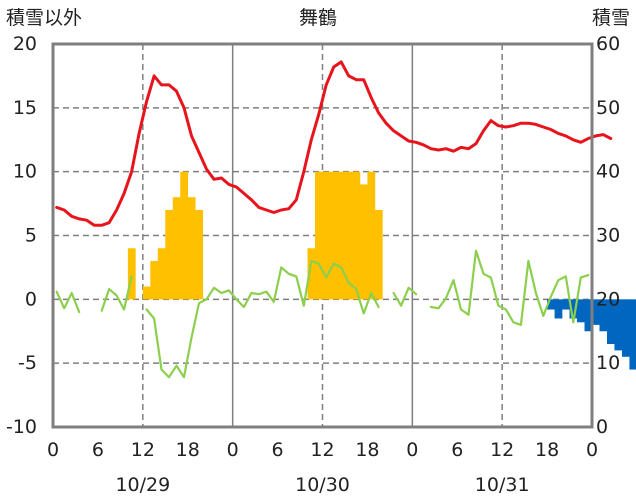  I want to click on left-tick-label: 20, so click(25, 44).